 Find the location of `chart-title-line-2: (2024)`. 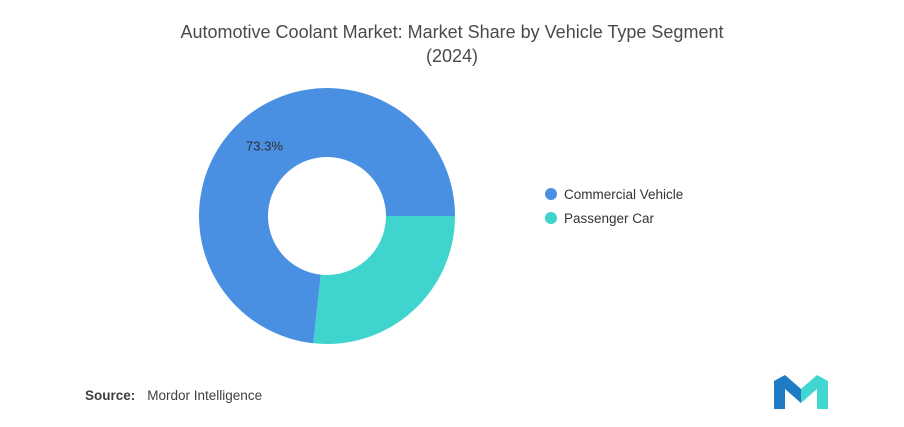

chart-title-line-2: (2024) is located at coordinates (452, 56).